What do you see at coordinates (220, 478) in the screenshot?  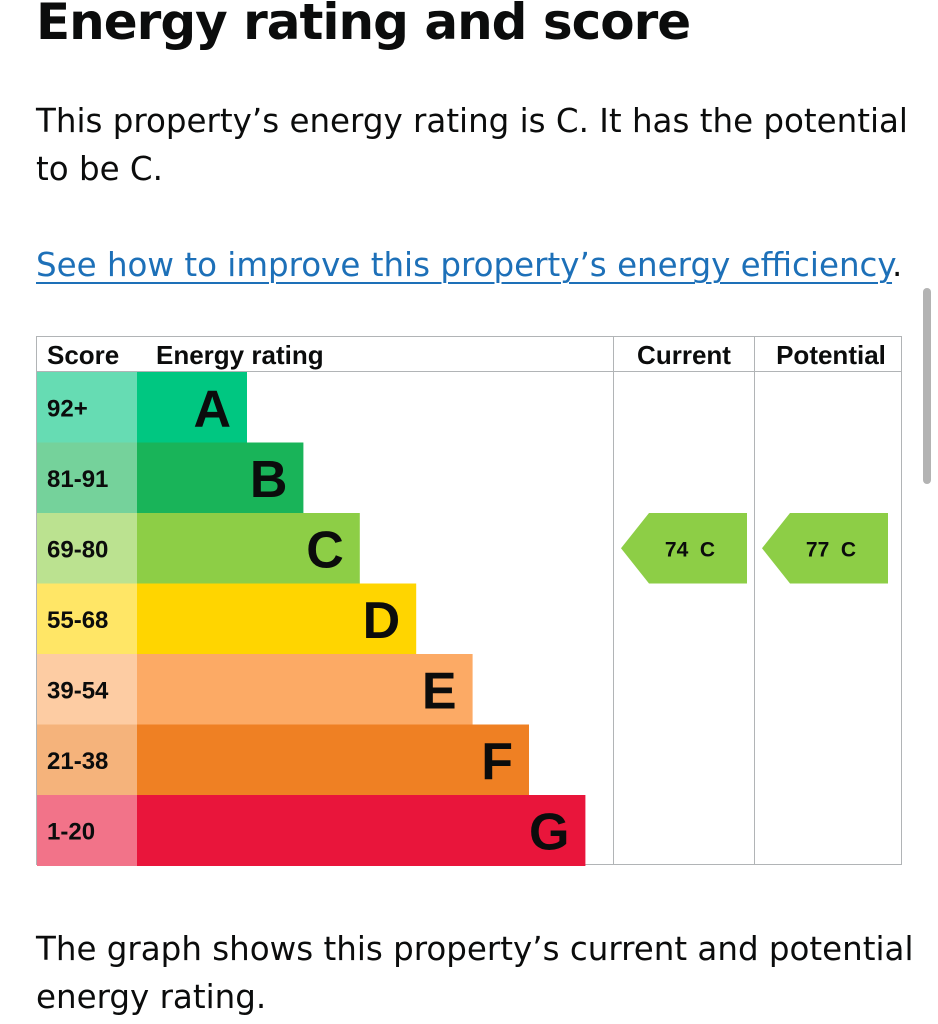 I see `band-bar-b` at bounding box center [220, 478].